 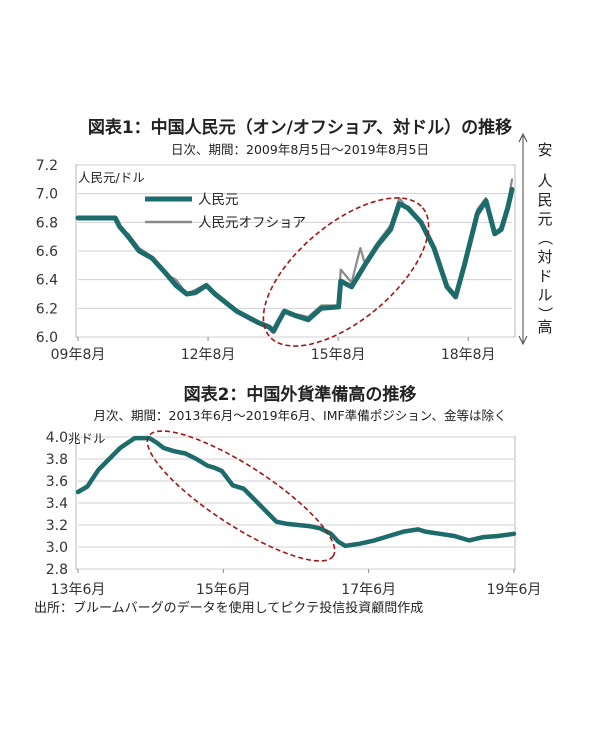 I want to click on y-tick-label: 7.2, so click(x=47, y=166).